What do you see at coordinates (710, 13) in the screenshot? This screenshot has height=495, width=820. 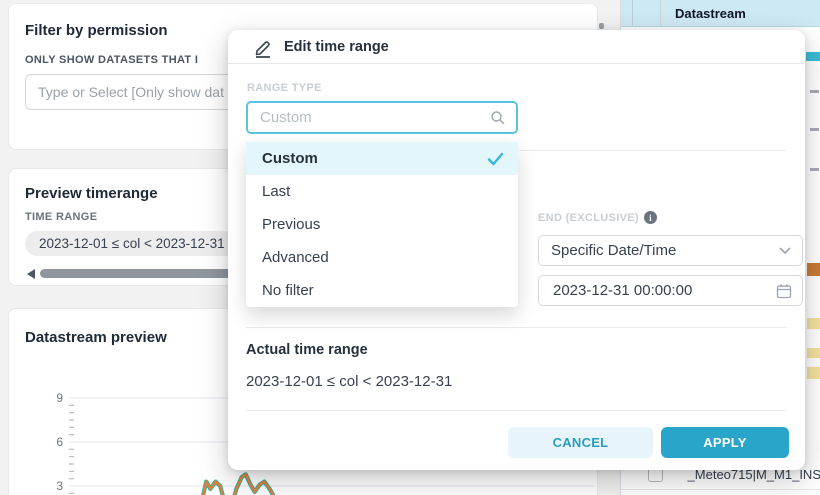 I see `datastream-column-header: Datastream` at bounding box center [710, 13].